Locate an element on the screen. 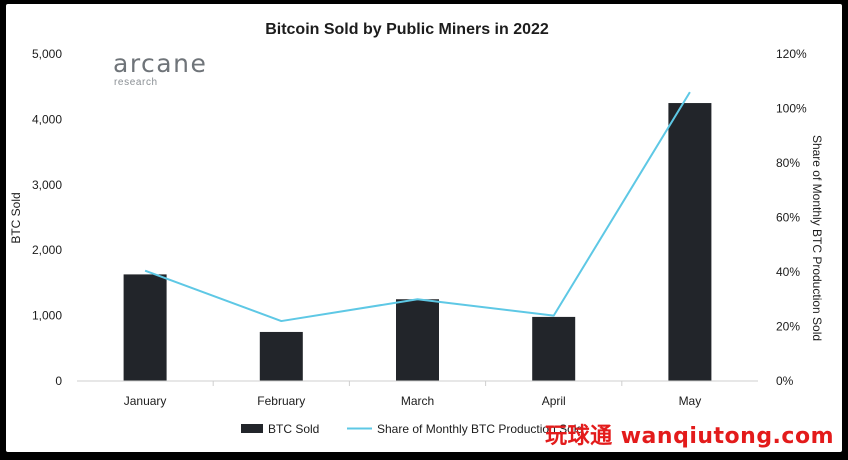 The width and height of the screenshot is (848, 460). bar-march is located at coordinates (417, 340).